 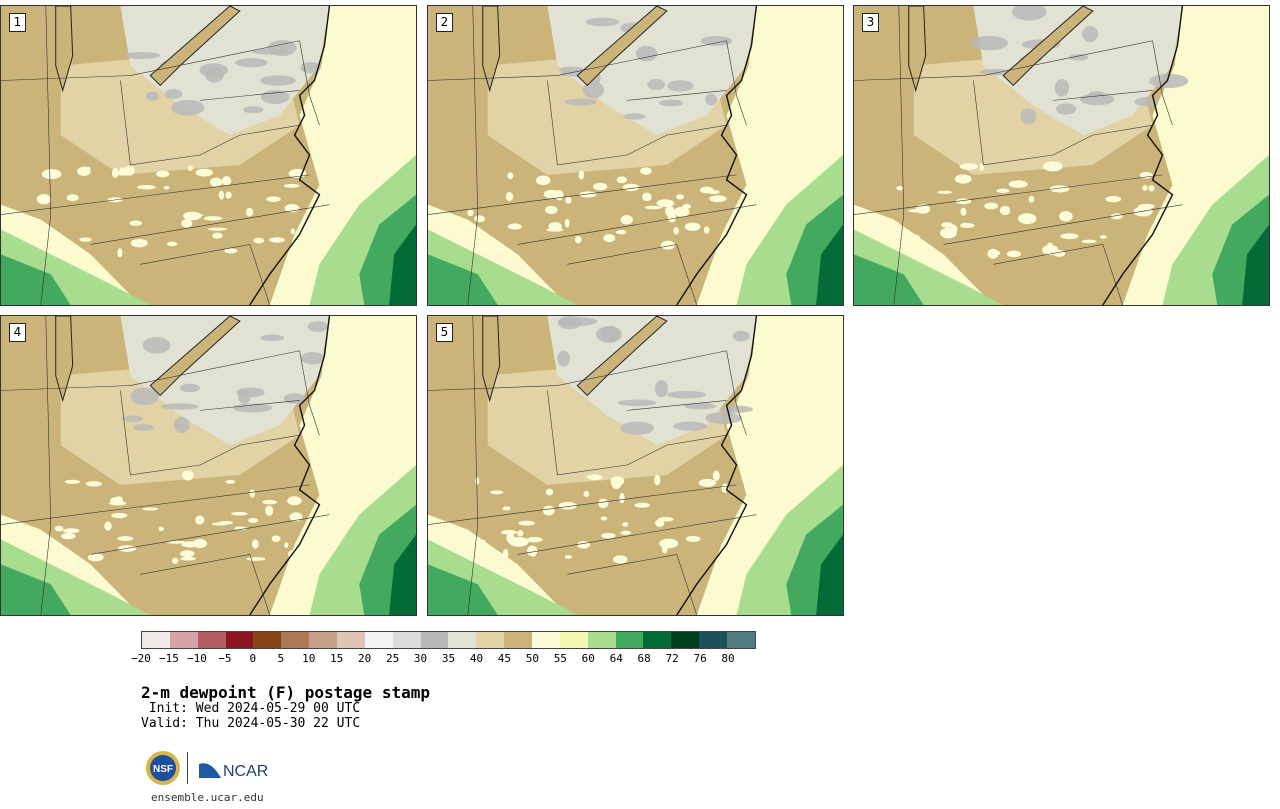 I want to click on color-scale-tick: −10, so click(x=196, y=658).